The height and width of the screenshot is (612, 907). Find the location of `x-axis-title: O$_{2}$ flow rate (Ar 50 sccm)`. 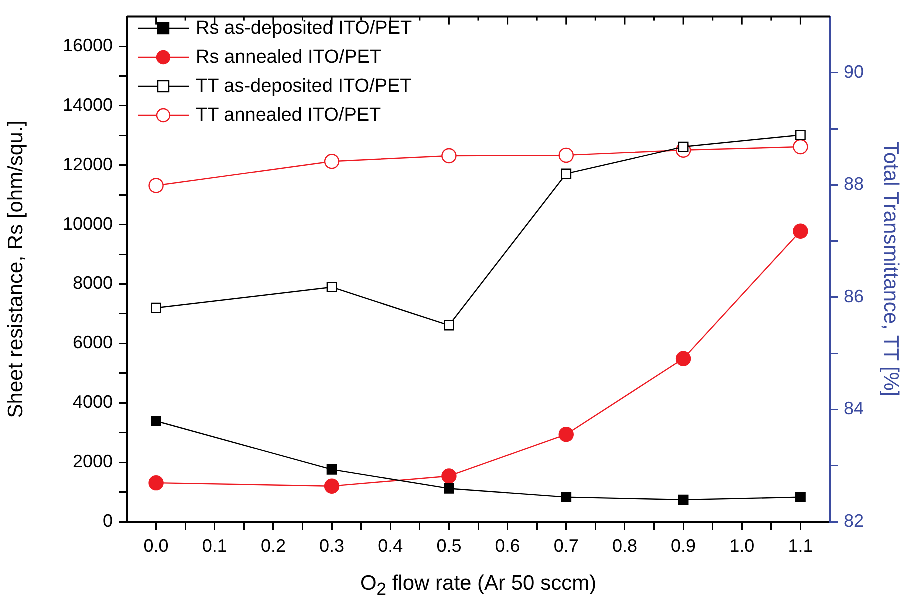

x-axis-title: O$_{2}$ flow rate (Ar 50 sccm) is located at coordinates (478, 586).